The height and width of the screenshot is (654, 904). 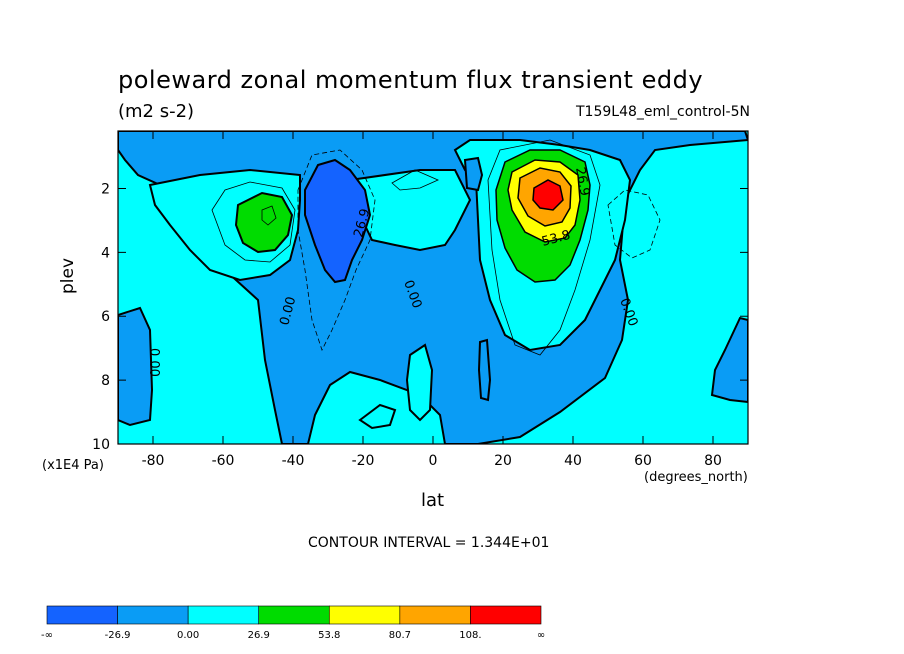 What do you see at coordinates (713, 461) in the screenshot?
I see `x-tick-label: 80` at bounding box center [713, 461].